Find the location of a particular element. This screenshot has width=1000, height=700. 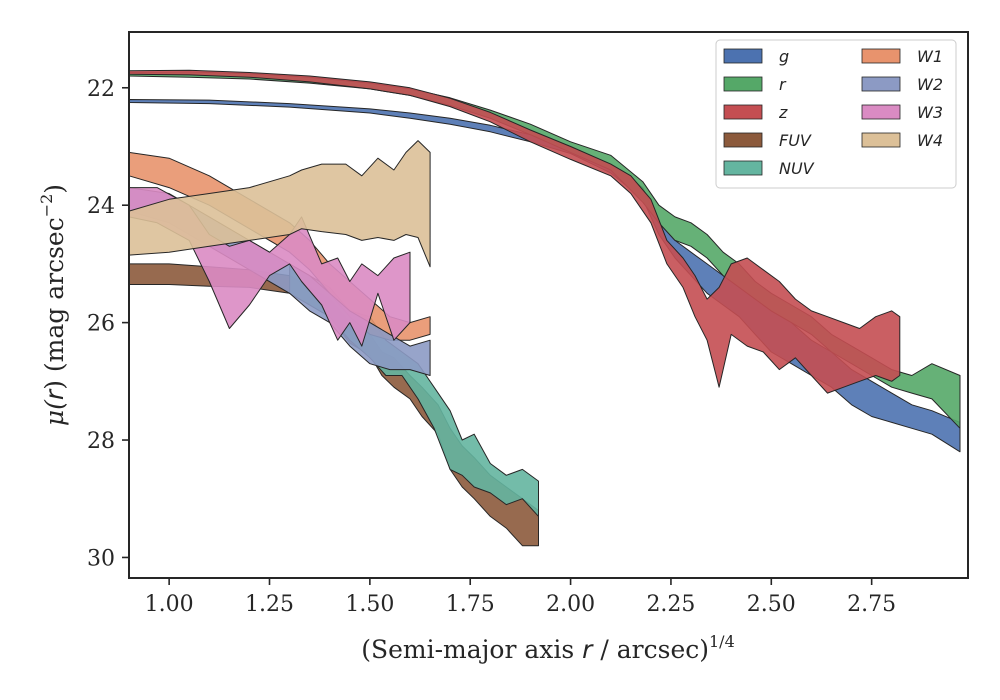

legend-swatch-r is located at coordinates (743, 84).